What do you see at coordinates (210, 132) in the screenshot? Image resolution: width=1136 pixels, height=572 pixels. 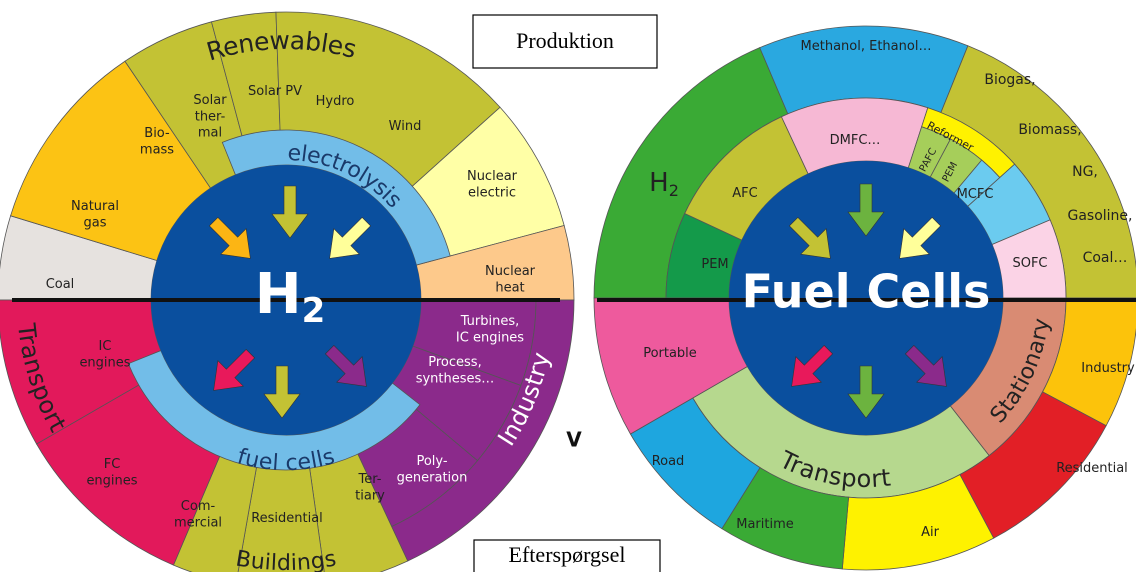 I see `label-line: mal` at bounding box center [210, 132].